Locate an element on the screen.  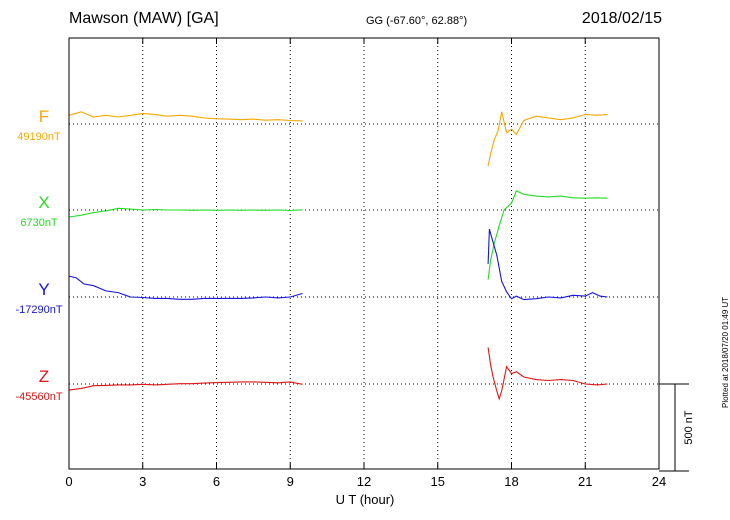
series-name-f: F is located at coordinates (44, 116).